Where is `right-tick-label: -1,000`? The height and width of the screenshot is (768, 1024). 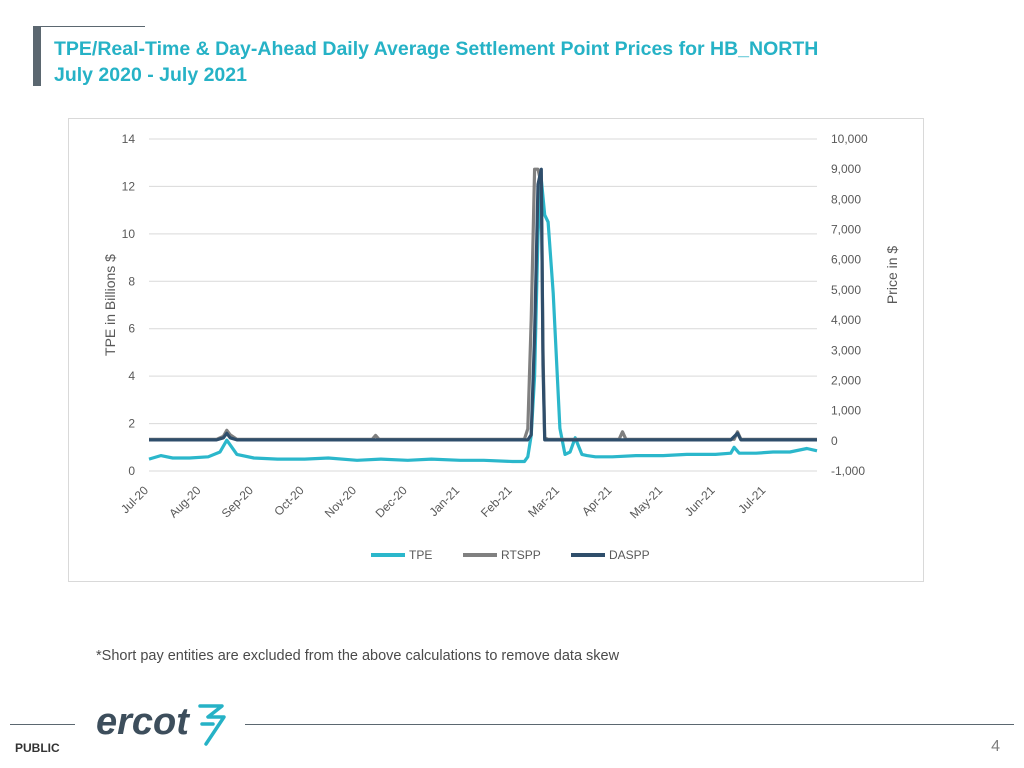 right-tick-label: -1,000 is located at coordinates (848, 471).